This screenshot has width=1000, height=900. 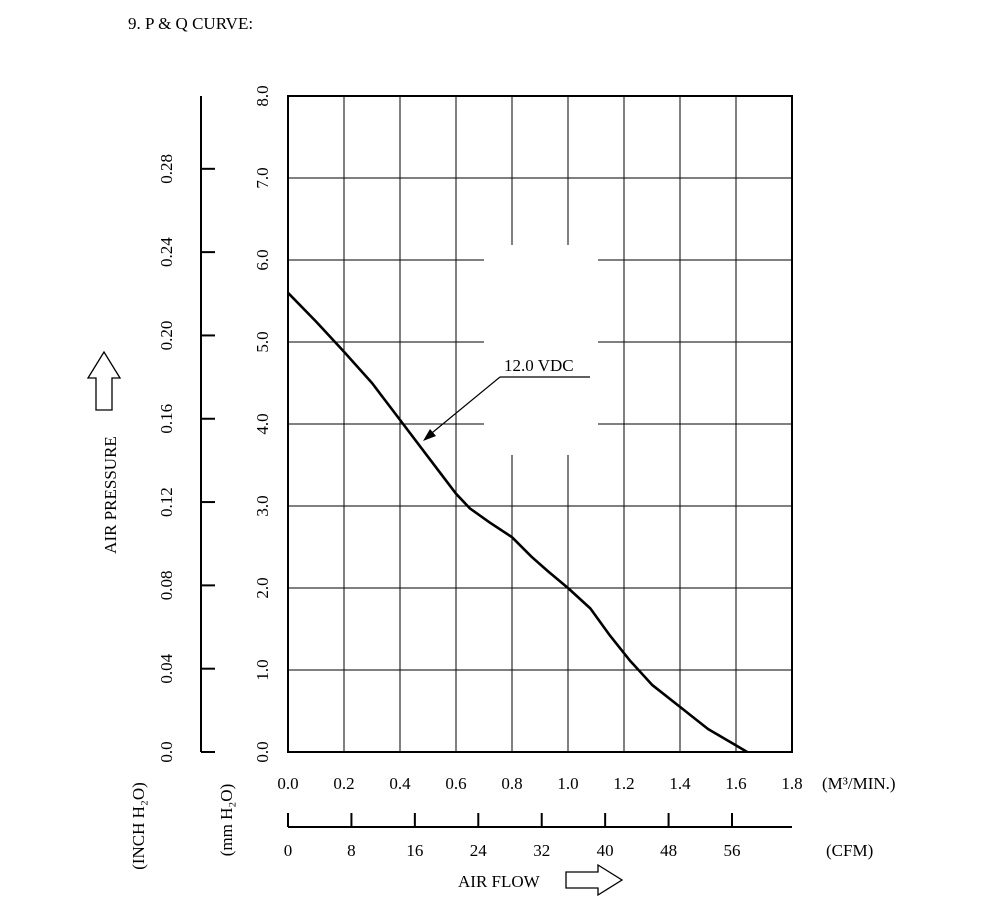 What do you see at coordinates (166, 751) in the screenshot?
I see `inch-tick-label: 0.0` at bounding box center [166, 751].